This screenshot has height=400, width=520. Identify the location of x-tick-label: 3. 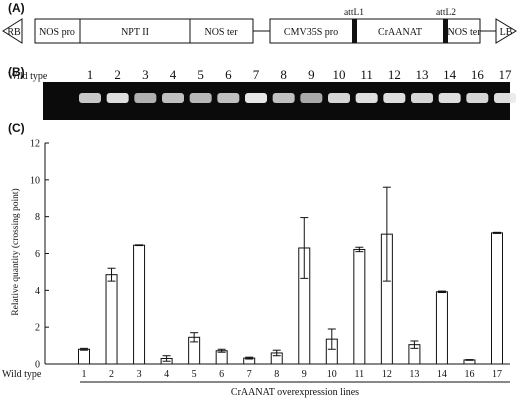
(139, 374).